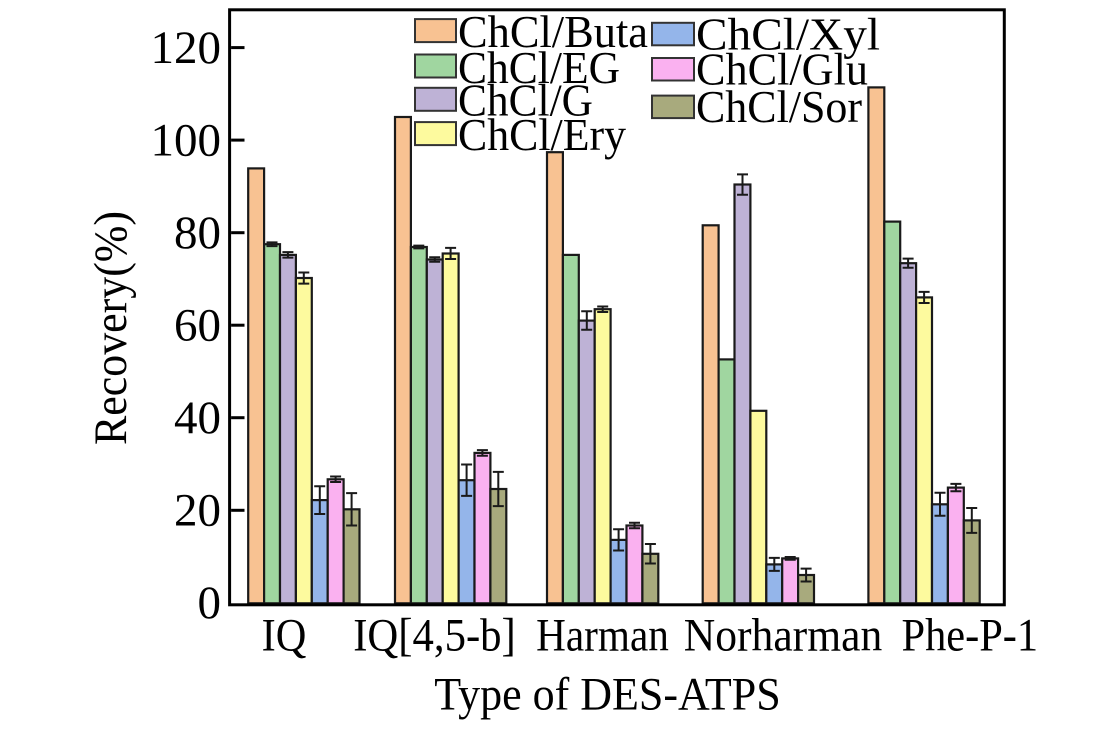 Image resolution: width=1102 pixels, height=729 pixels. Describe the element at coordinates (210, 603) in the screenshot. I see `svg-text: 0` at that location.